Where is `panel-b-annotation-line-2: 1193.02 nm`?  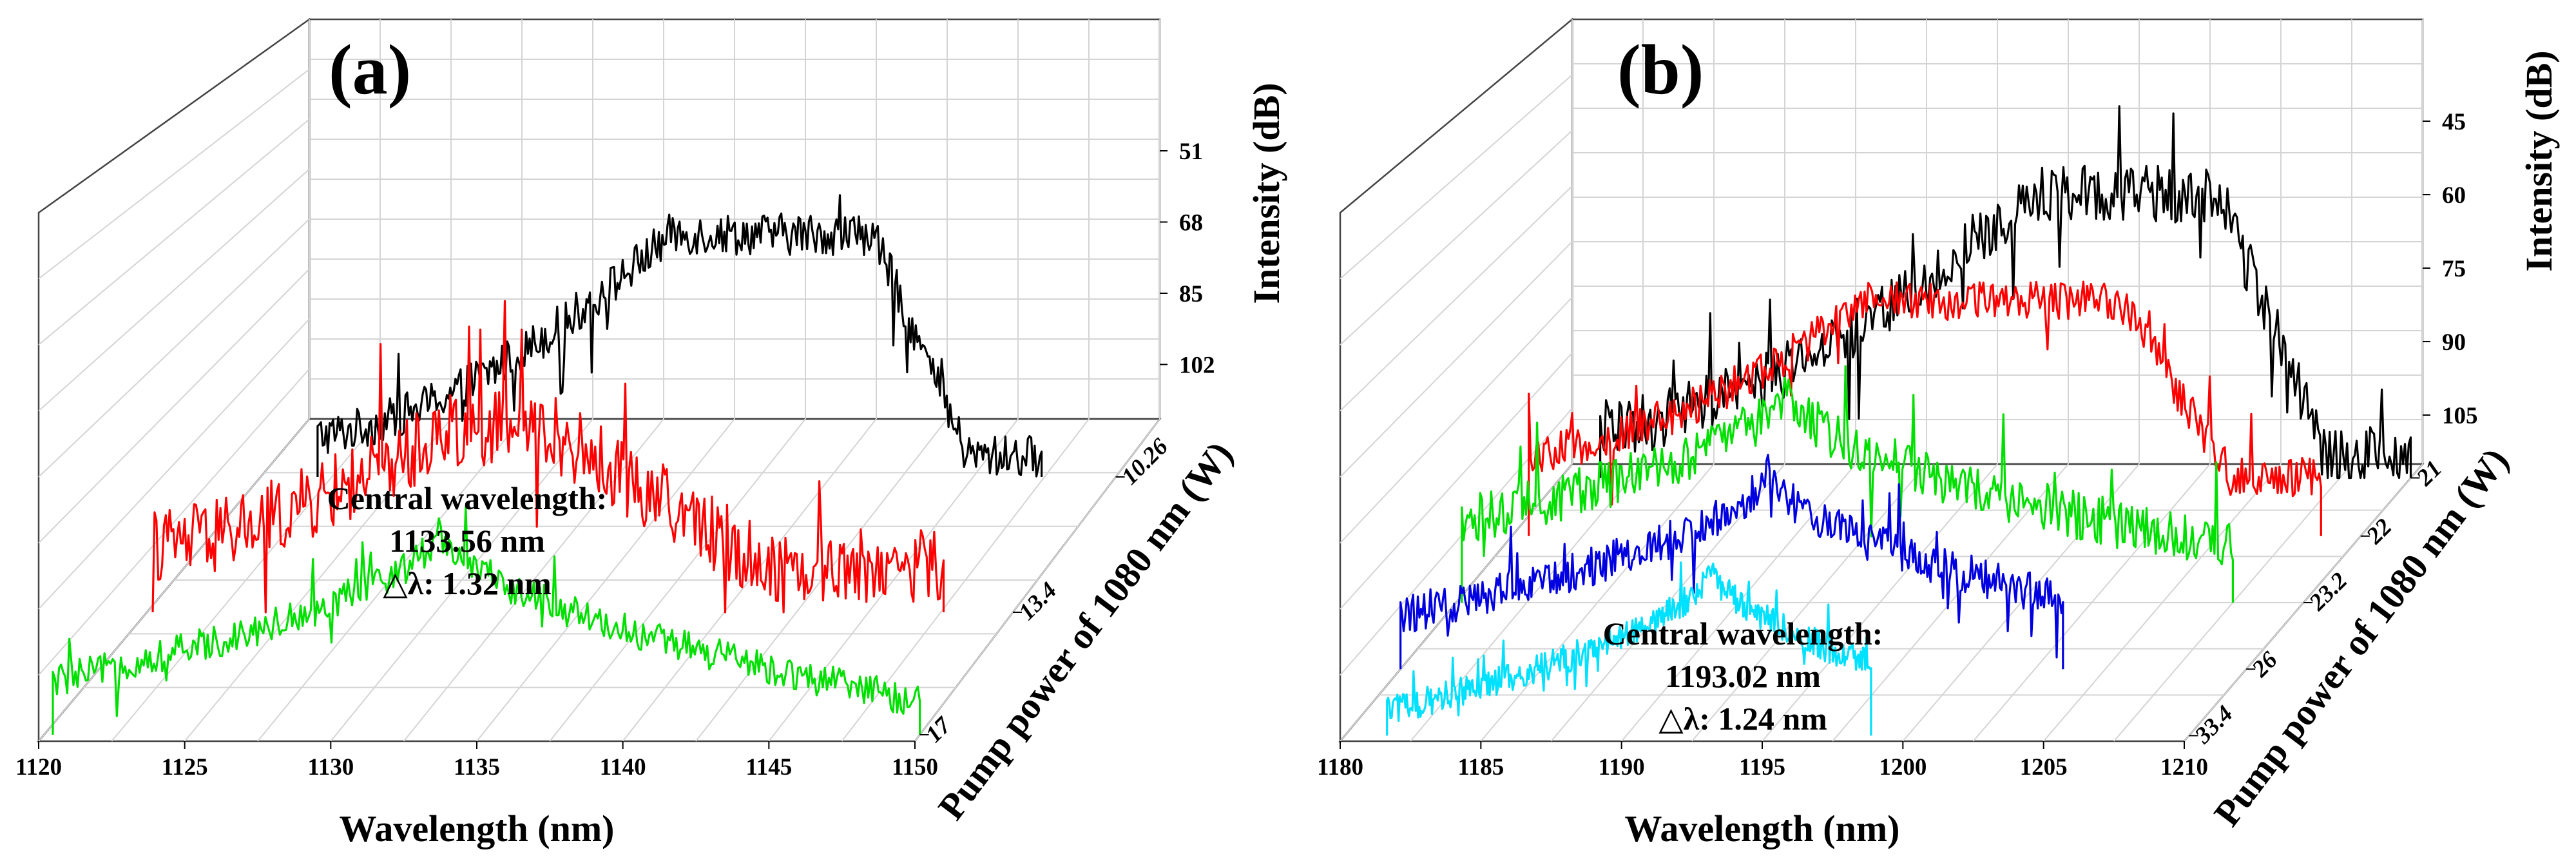 panel-b-annotation-line-2: 1193.02 nm is located at coordinates (1743, 676).